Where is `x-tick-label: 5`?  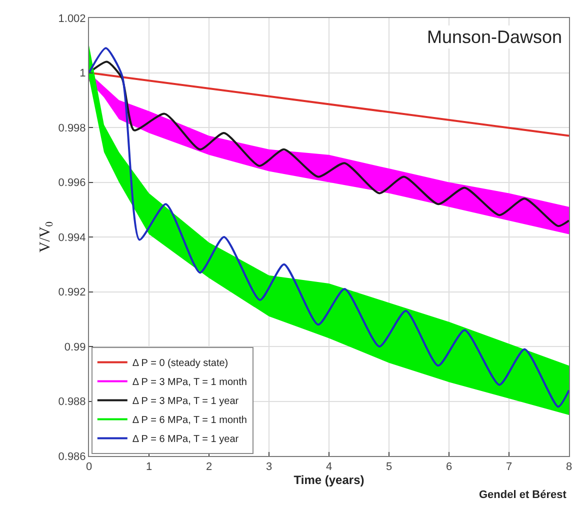
x-tick-label: 5 is located at coordinates (389, 467).